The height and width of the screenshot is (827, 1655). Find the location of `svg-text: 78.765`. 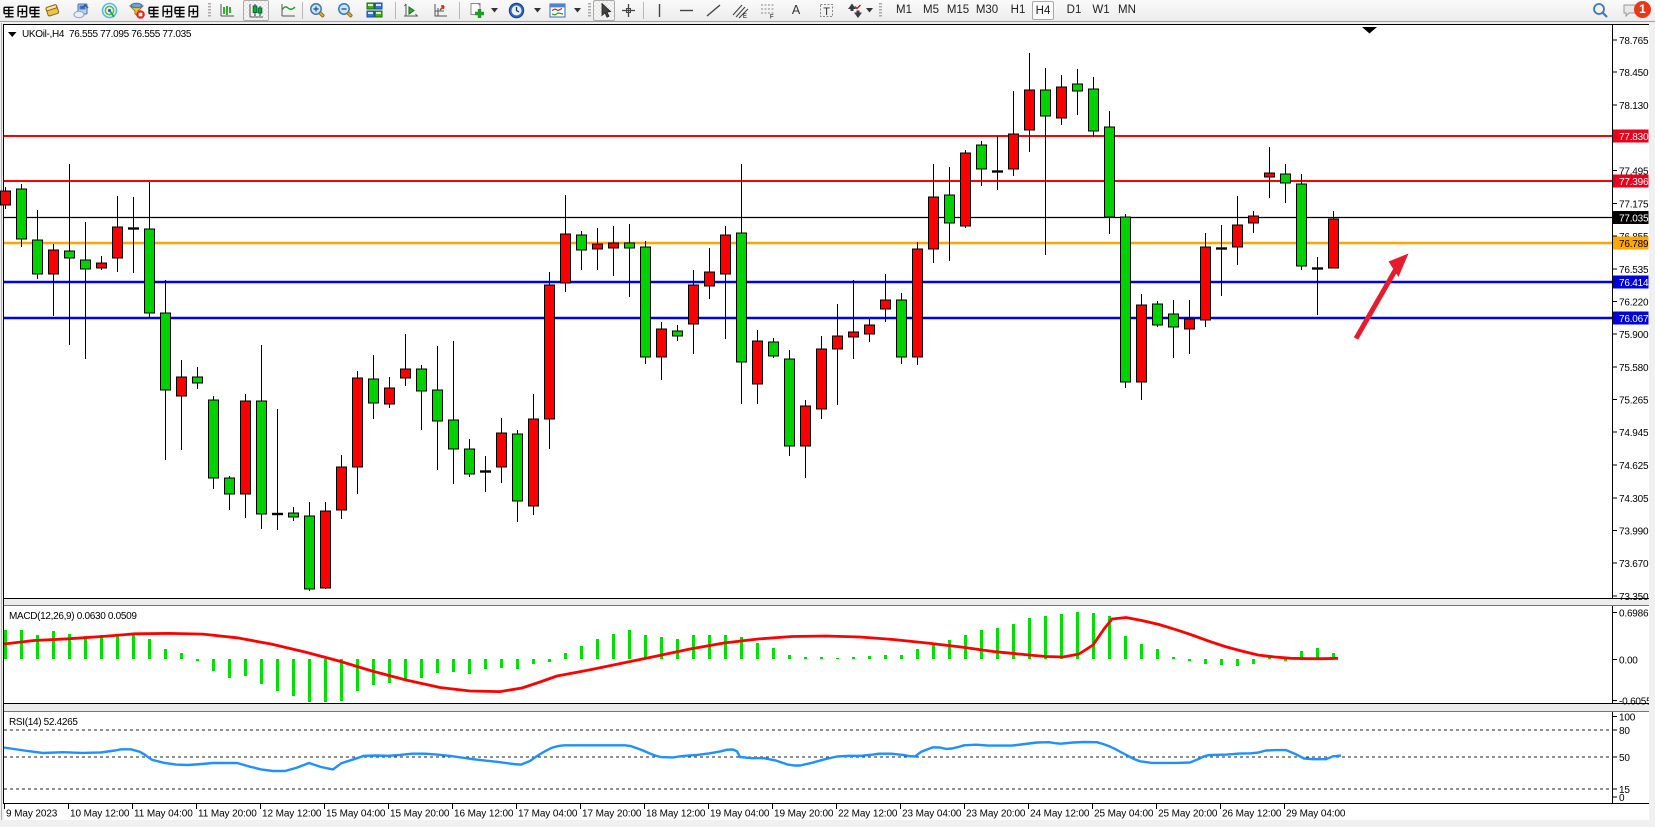

svg-text: 78.765 is located at coordinates (1634, 41).